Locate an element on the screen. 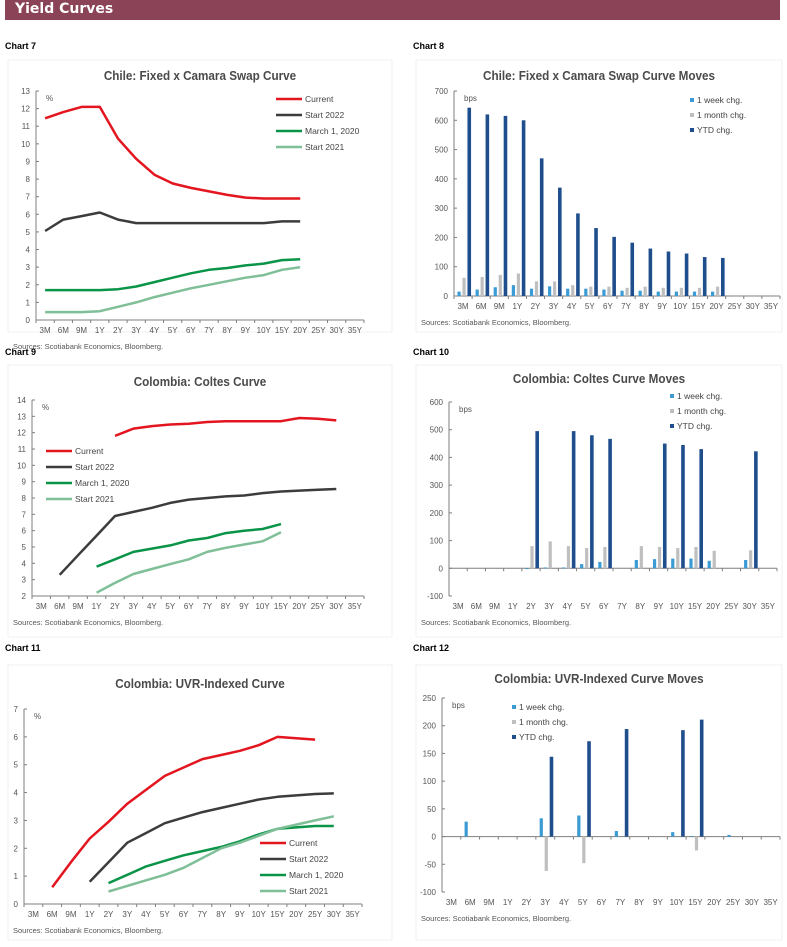 The image size is (787, 947). x-tick-label: 10Y is located at coordinates (259, 914).